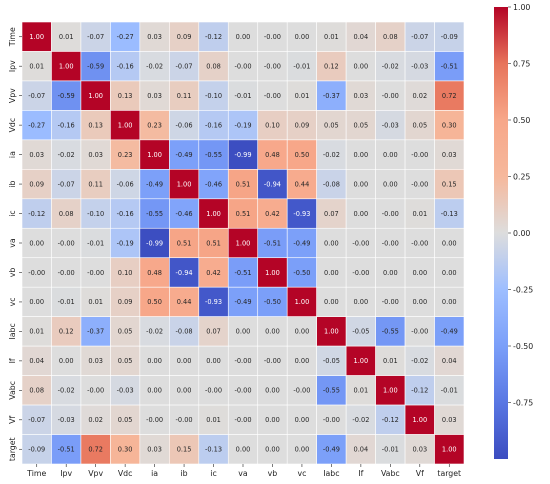  I want to click on heatmap-cell-value: -0.06, so click(125, 184).